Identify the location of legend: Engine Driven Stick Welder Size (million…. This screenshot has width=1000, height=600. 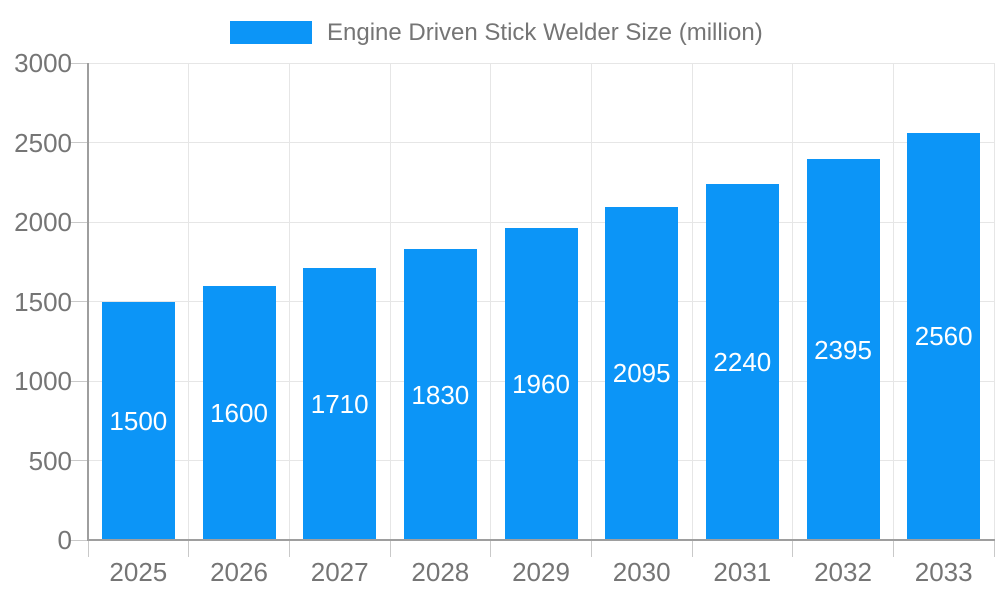
(496, 32).